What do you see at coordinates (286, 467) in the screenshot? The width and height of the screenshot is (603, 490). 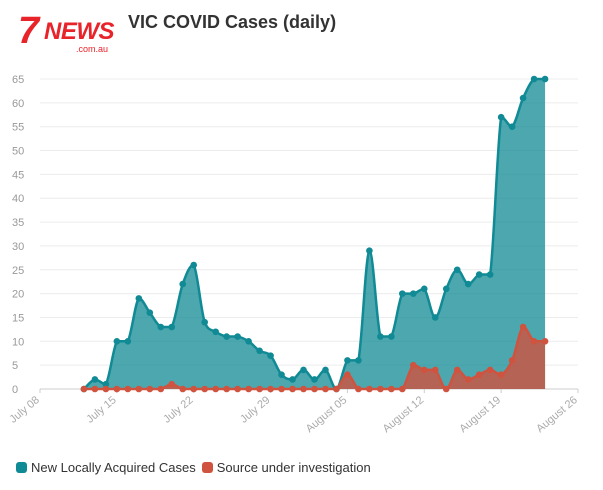 I see `legend-item-investigation: Source under investigation` at bounding box center [286, 467].